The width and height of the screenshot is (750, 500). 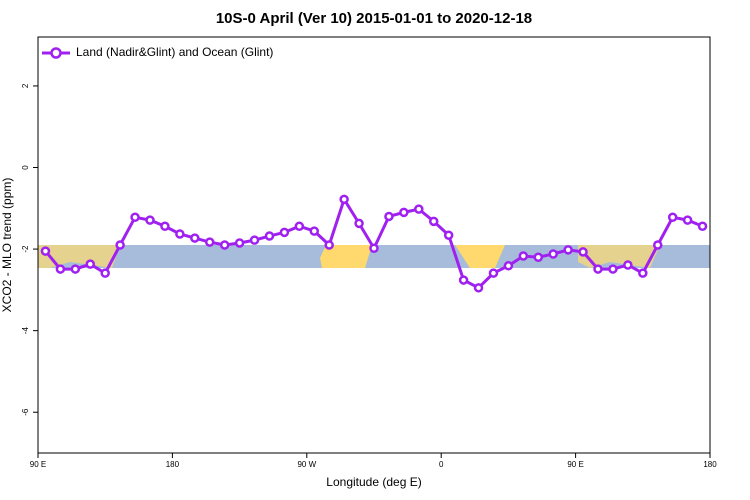 I want to click on map-strip, so click(x=374, y=256).